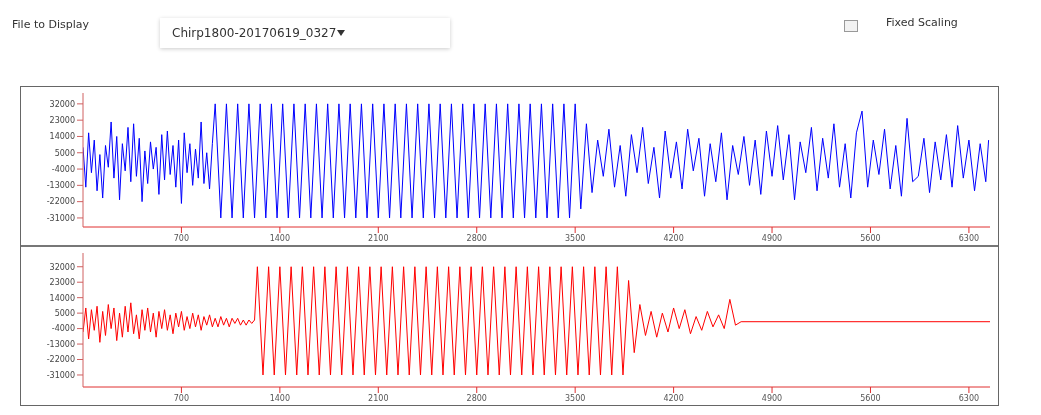 The width and height of the screenshot is (1041, 415). What do you see at coordinates (922, 22) in the screenshot?
I see `text: Fixed Scaling` at bounding box center [922, 22].